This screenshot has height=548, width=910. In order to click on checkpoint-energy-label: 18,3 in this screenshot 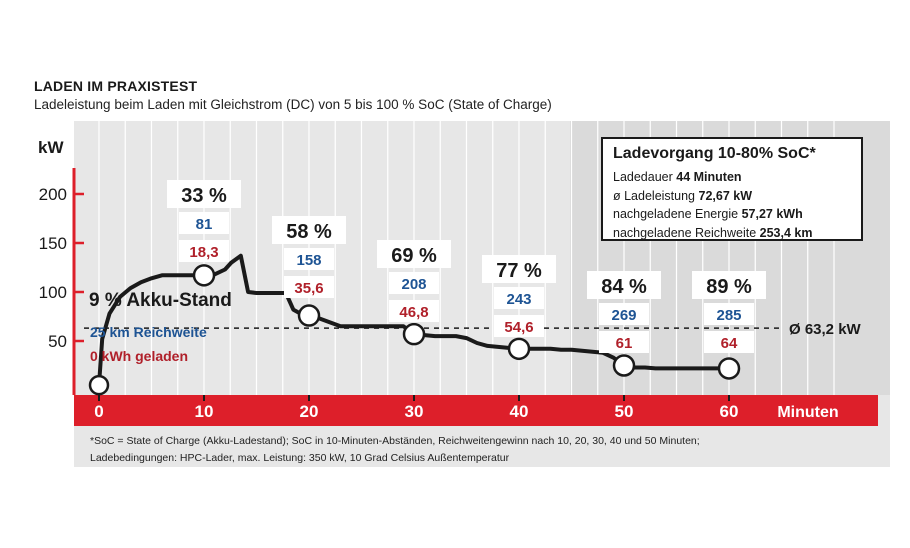, I will do `click(203, 252)`.